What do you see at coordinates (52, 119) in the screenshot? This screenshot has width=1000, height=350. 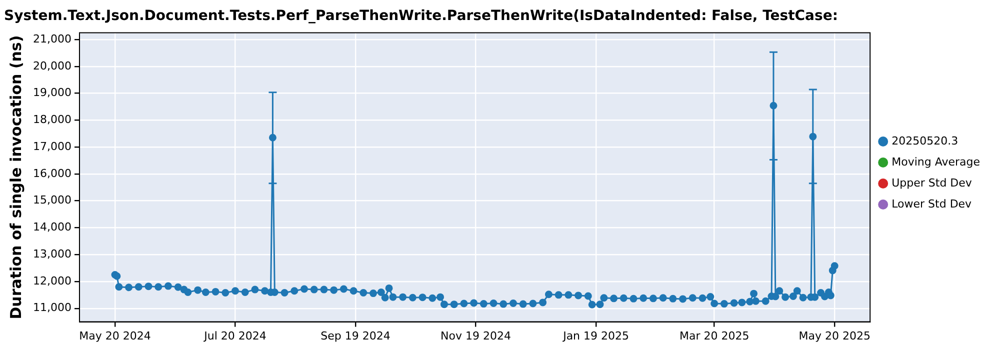 I see `y-tick-label: 18,000` at bounding box center [52, 119].